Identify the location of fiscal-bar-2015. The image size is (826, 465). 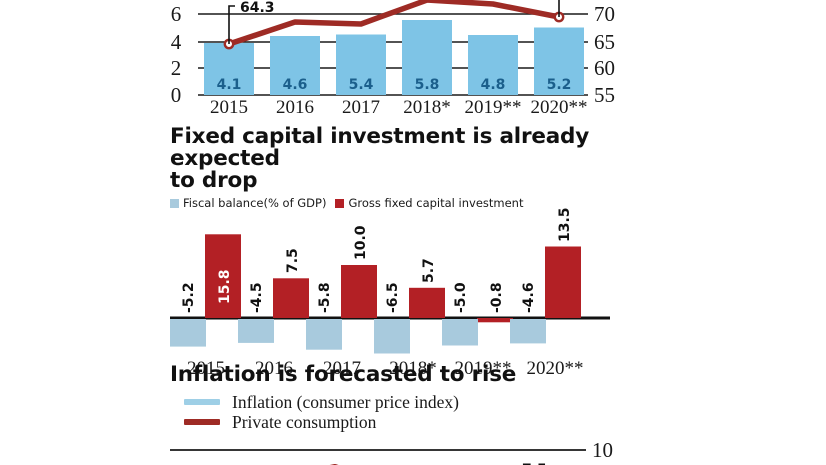
(188, 333).